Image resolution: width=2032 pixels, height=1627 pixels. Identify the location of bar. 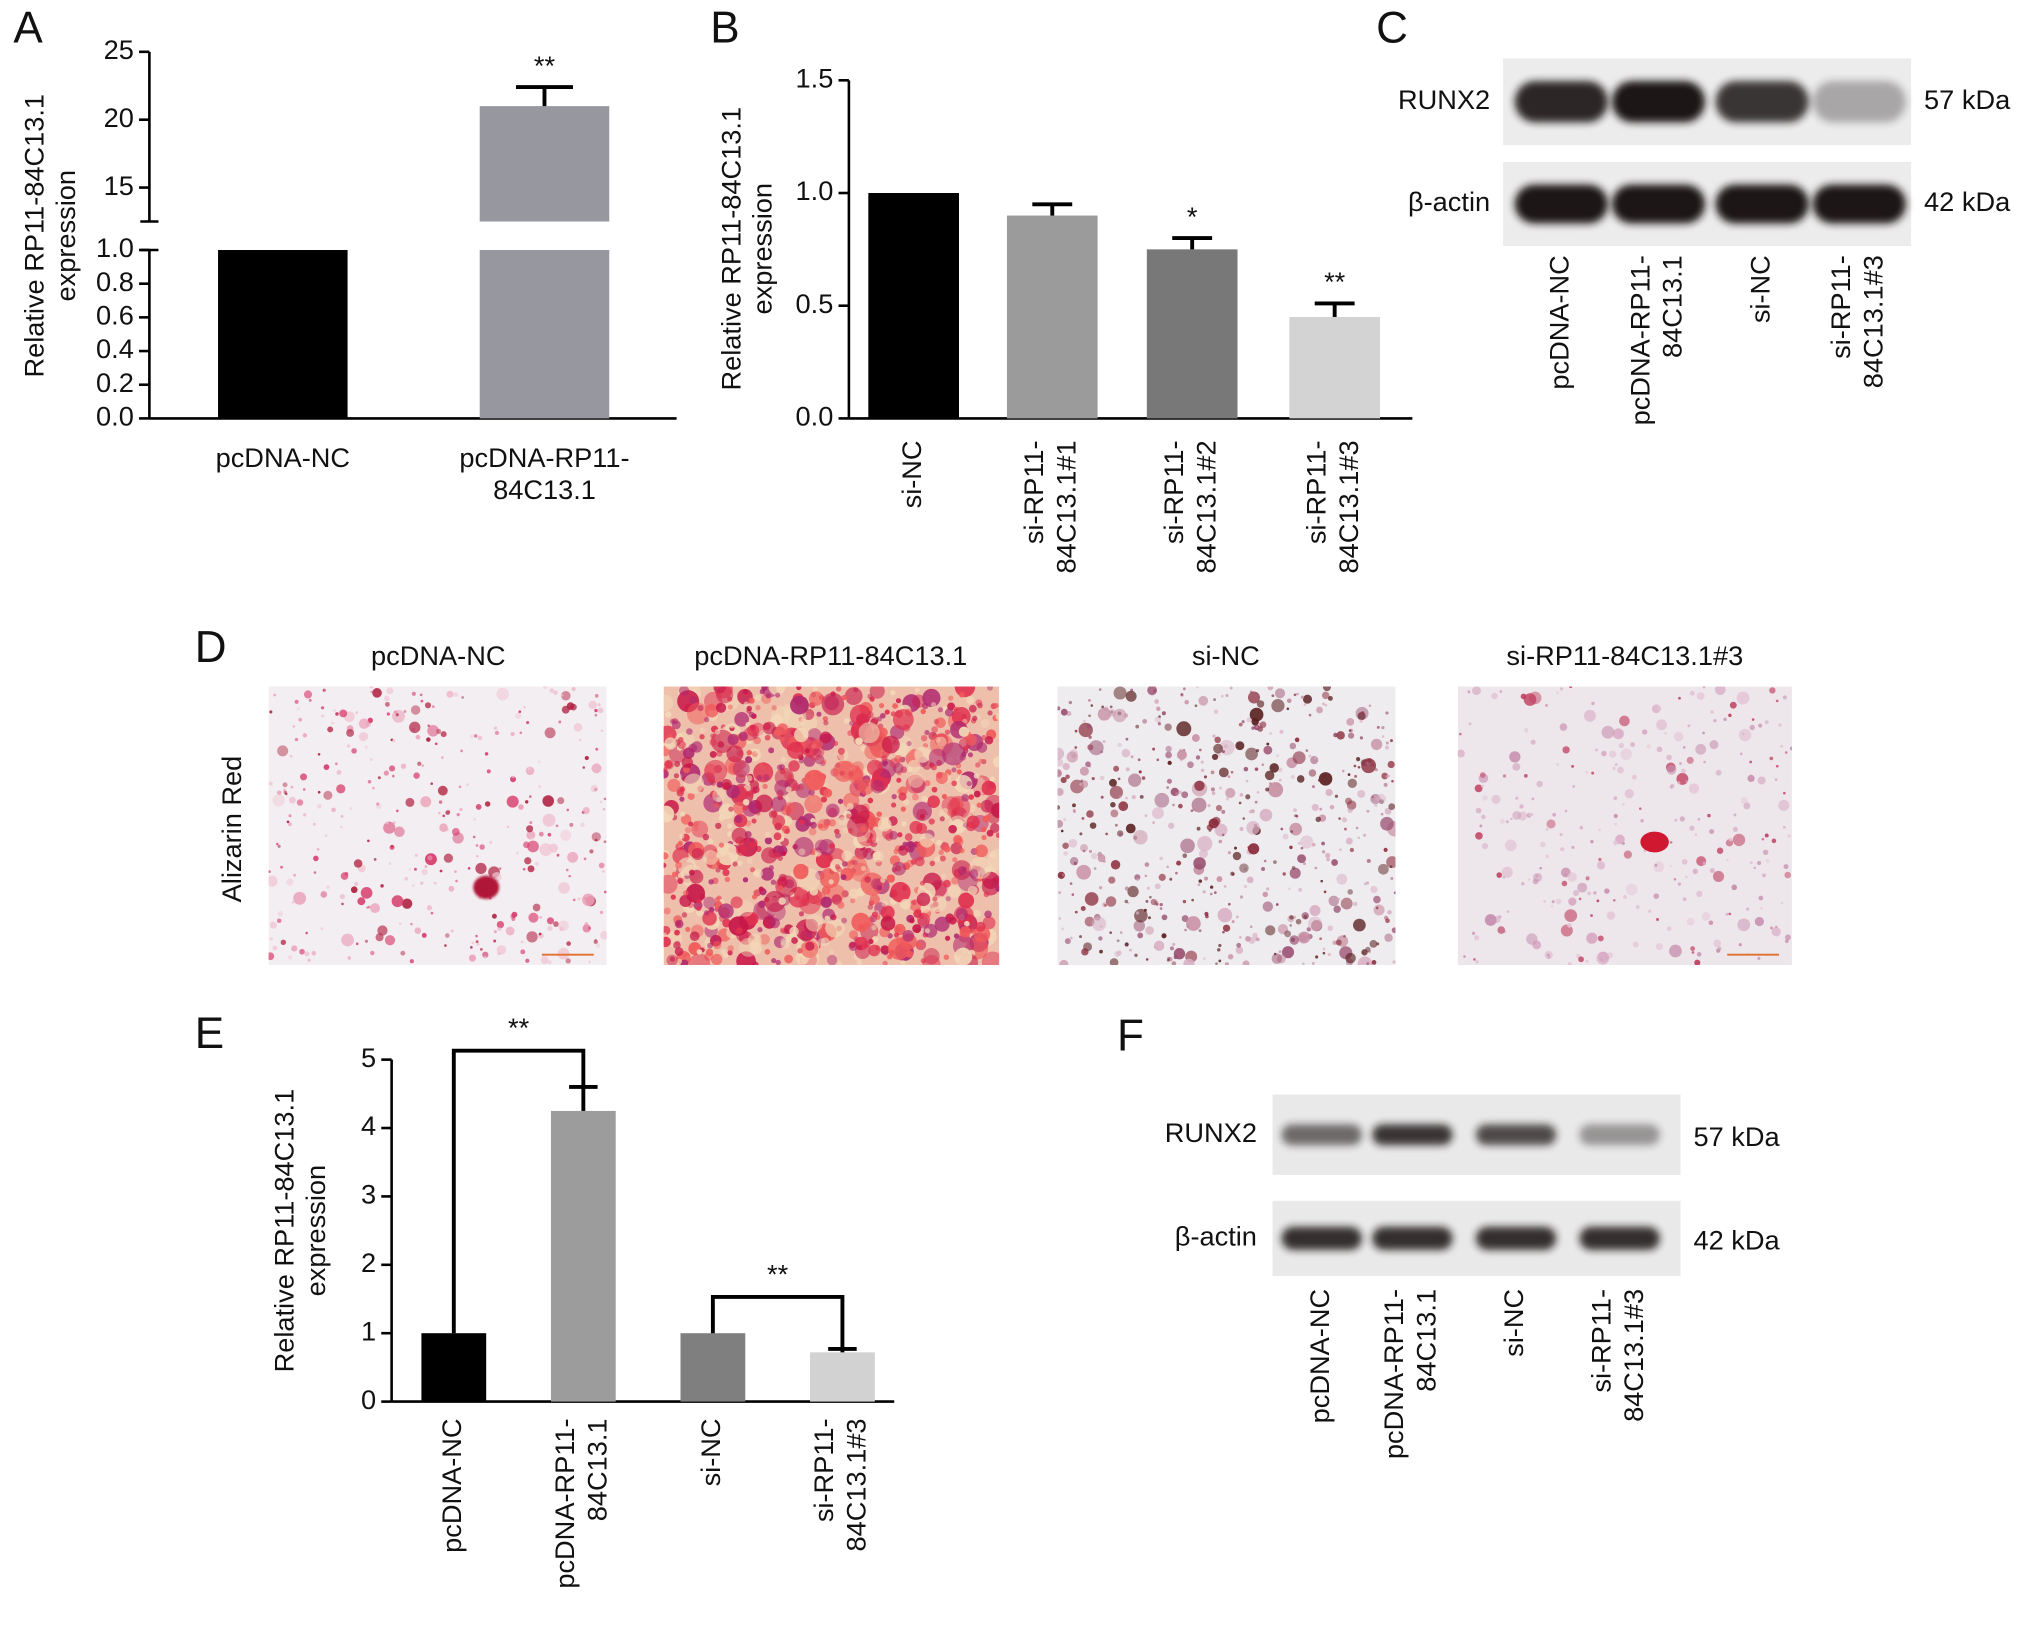
(544, 334).